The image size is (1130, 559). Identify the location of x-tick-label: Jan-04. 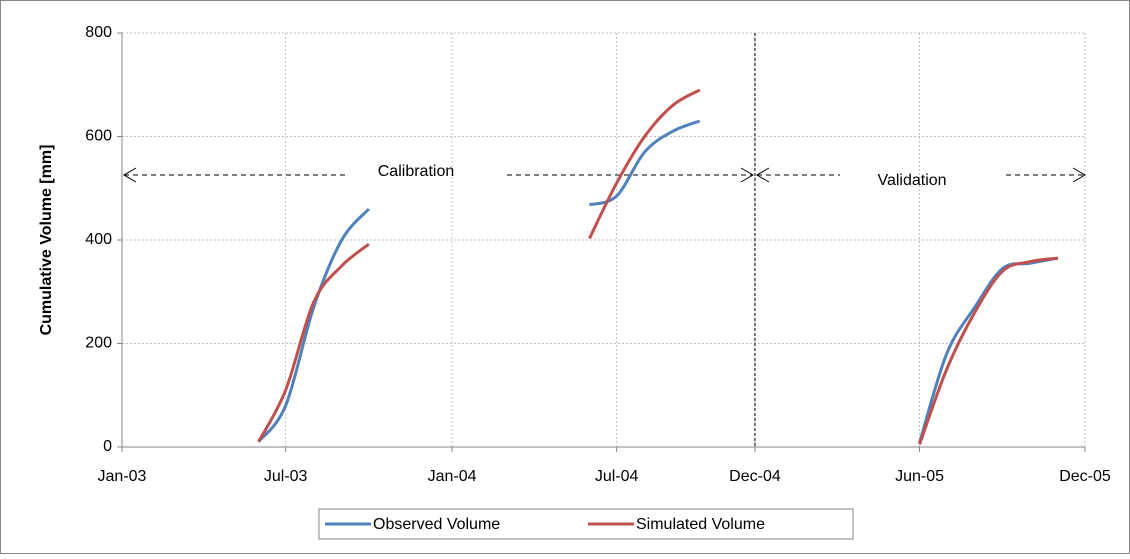
(452, 476).